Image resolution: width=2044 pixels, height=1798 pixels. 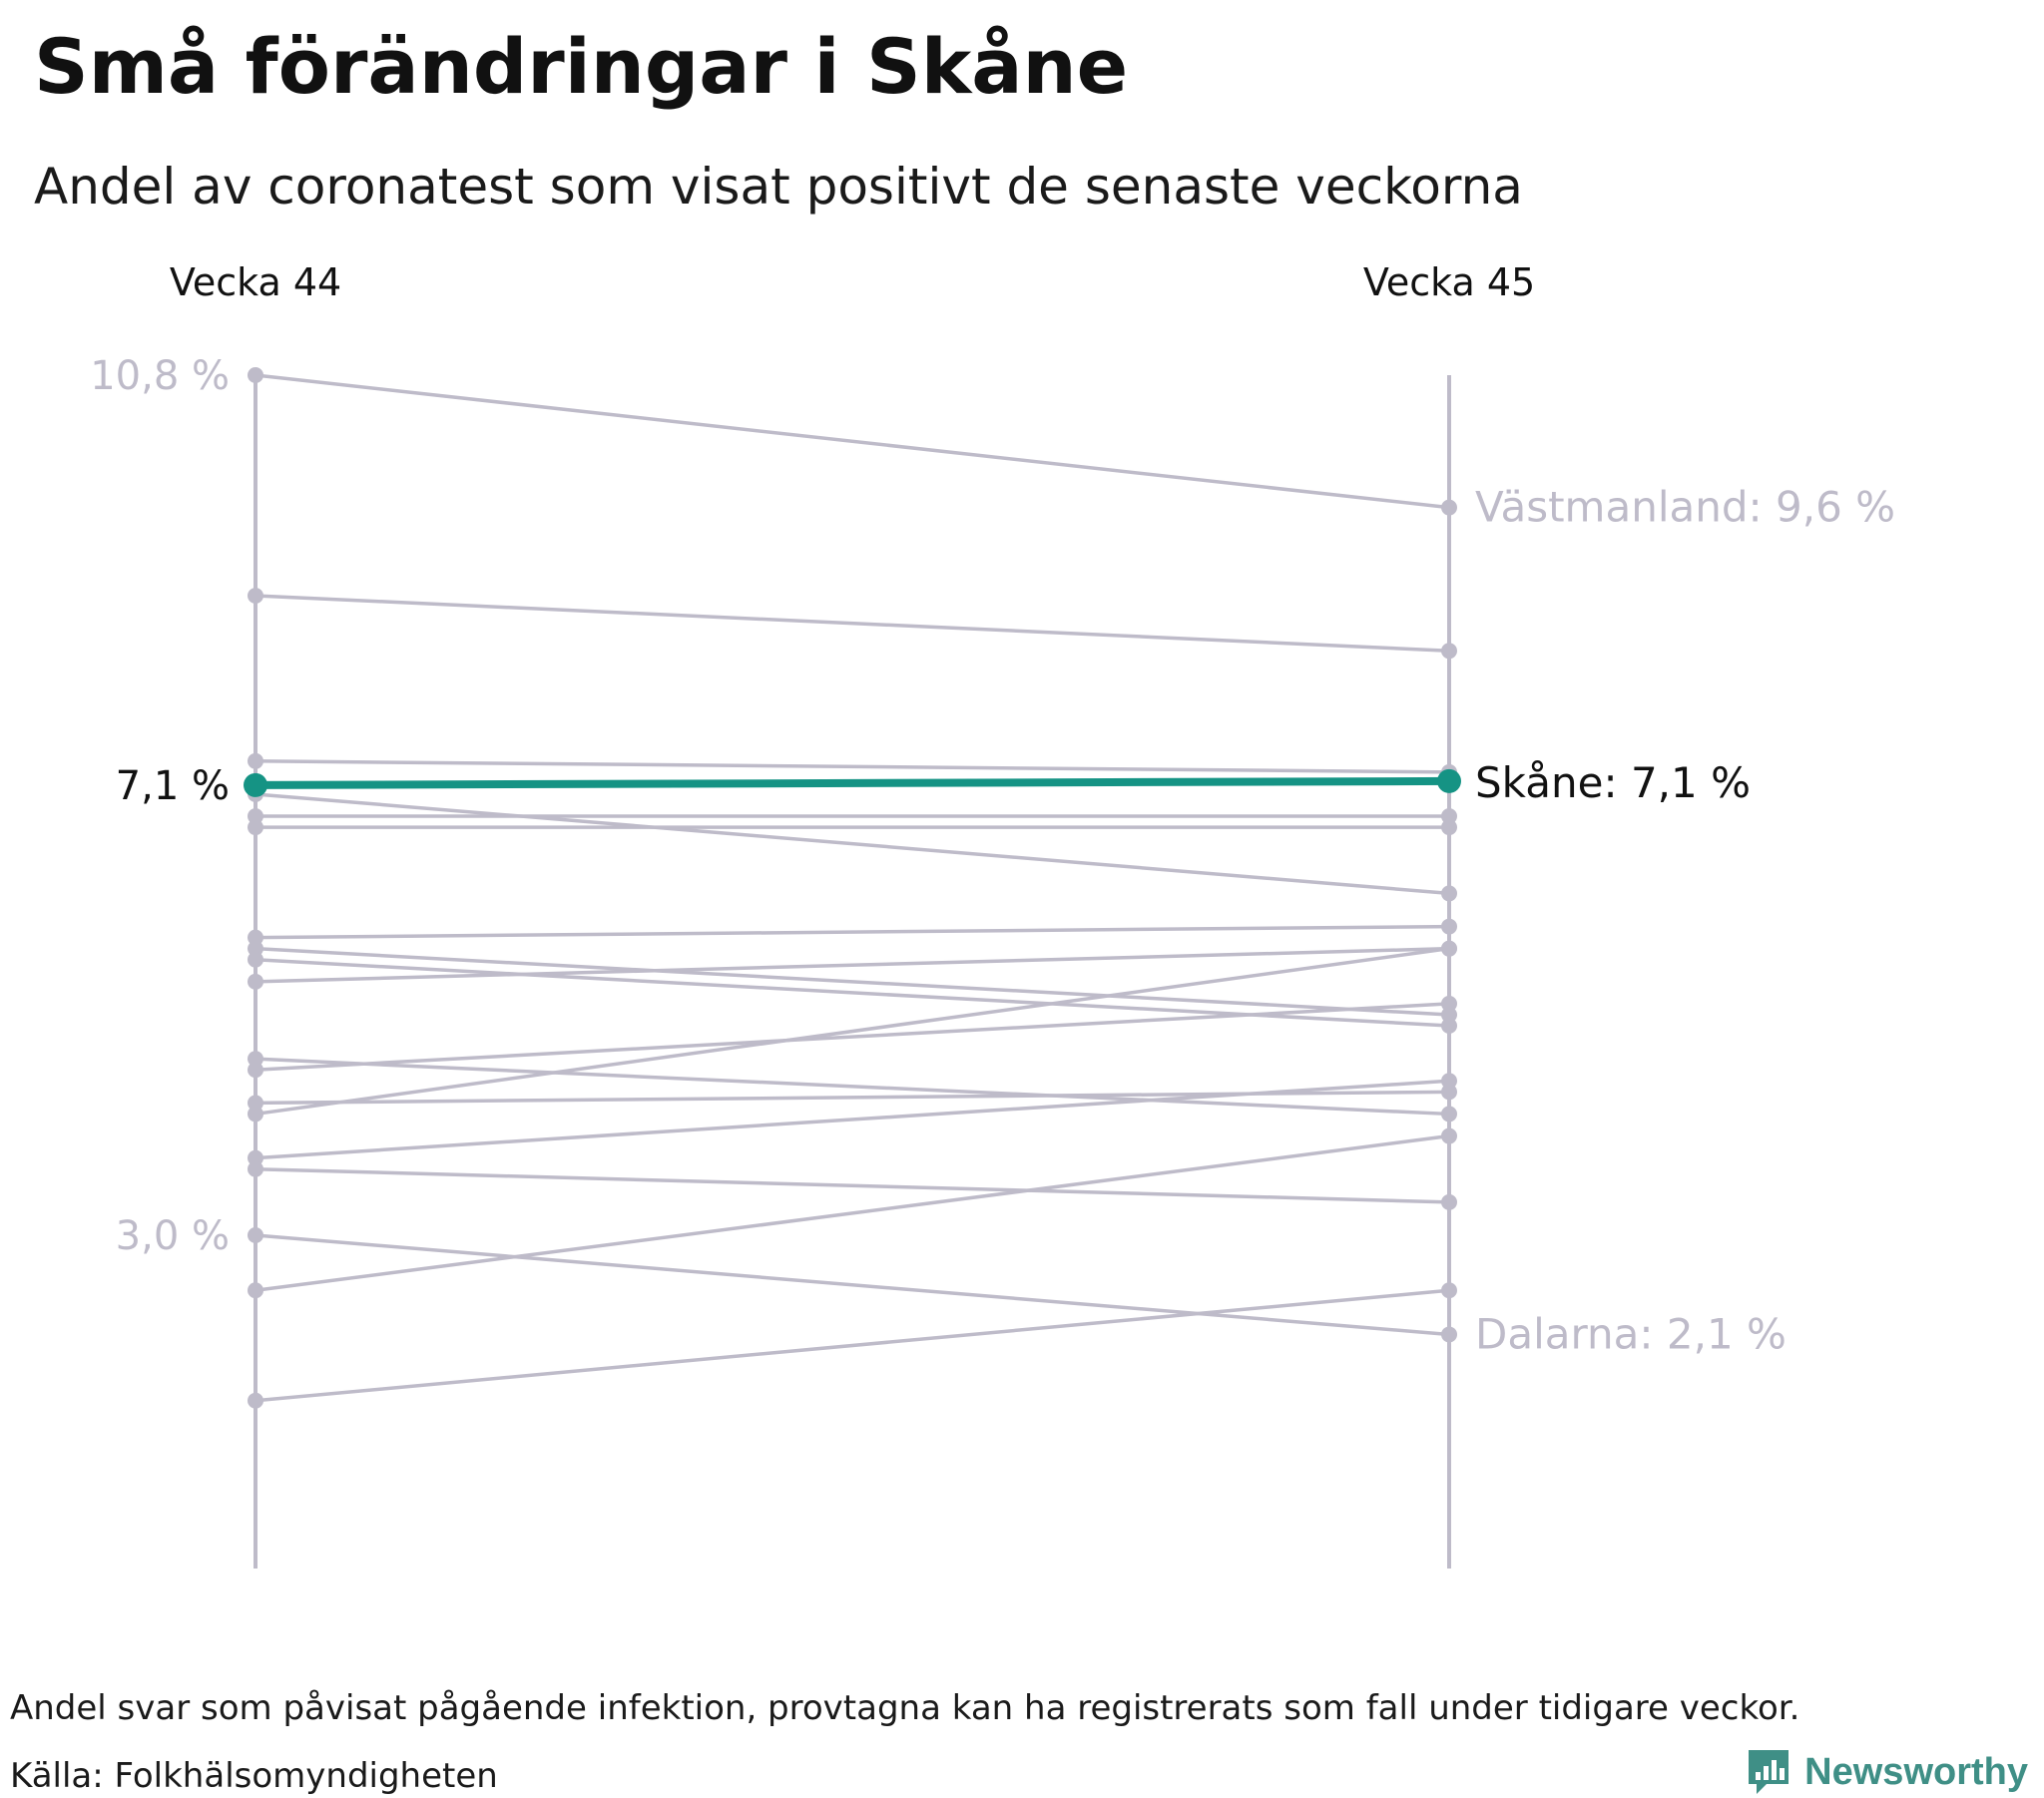 What do you see at coordinates (160, 376) in the screenshot?
I see `y-label-max: 10,8 %` at bounding box center [160, 376].